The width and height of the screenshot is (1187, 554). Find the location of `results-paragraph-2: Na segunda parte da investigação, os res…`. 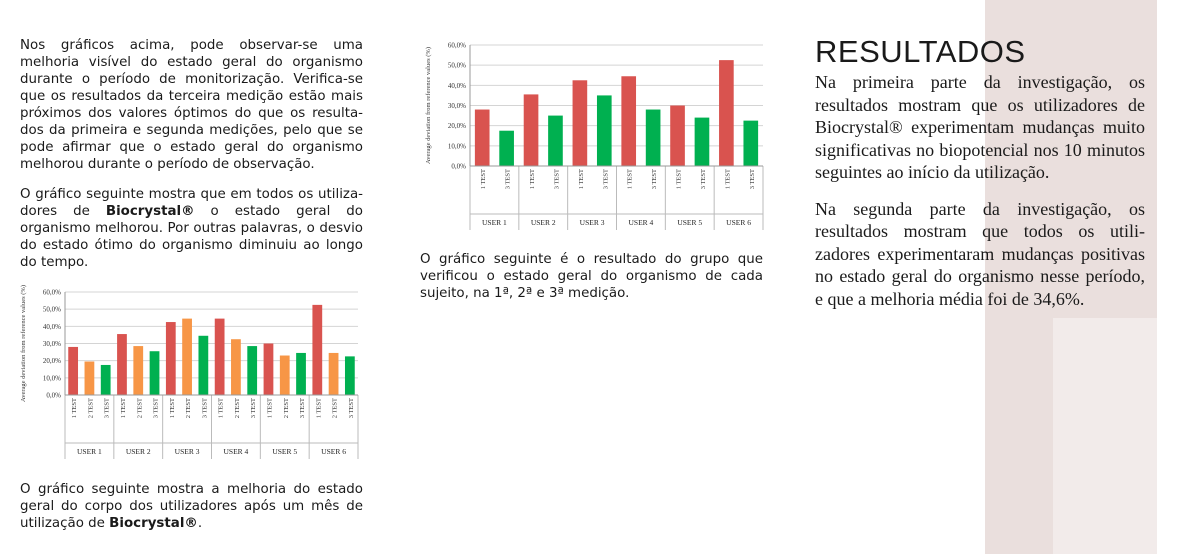

results-paragraph-2: Na segunda parte da investigação, os res… is located at coordinates (980, 253).